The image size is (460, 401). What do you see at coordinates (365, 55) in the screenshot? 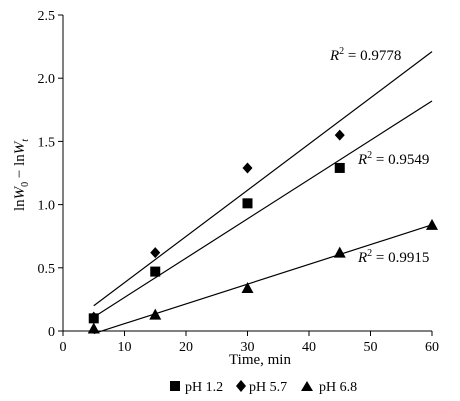
I see `r2-label-ph57: R2 = 0.9778` at bounding box center [365, 55].